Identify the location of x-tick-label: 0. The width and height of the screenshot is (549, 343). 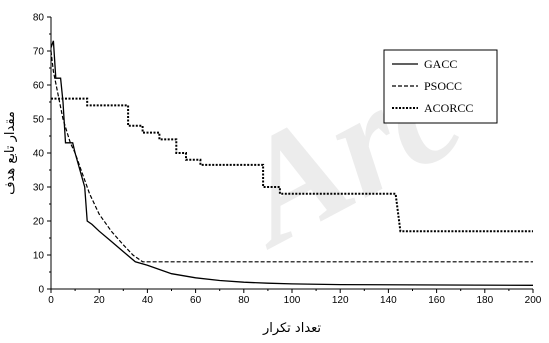
(51, 300).